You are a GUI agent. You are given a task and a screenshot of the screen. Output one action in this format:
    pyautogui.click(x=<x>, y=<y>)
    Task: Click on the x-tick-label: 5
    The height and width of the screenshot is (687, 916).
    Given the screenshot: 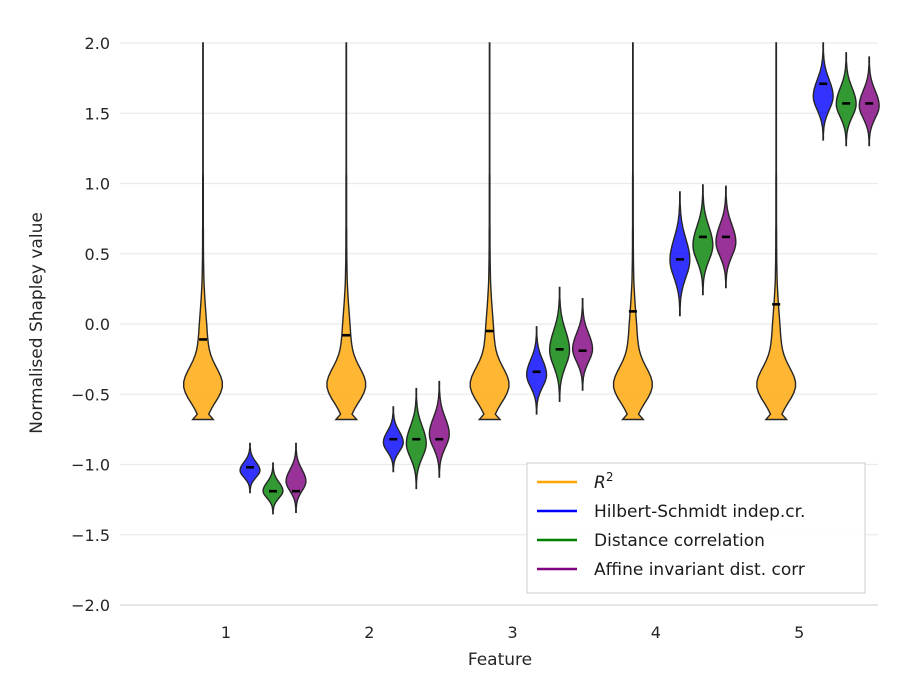 What is the action you would take?
    pyautogui.click(x=799, y=632)
    